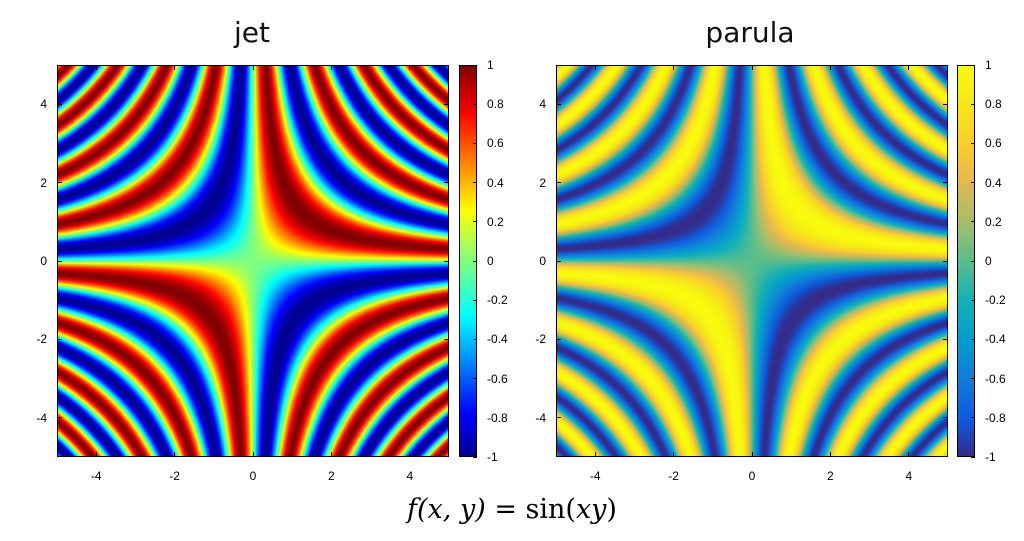 The image size is (1024, 541). I want to click on parula-colorbar, so click(966, 261).